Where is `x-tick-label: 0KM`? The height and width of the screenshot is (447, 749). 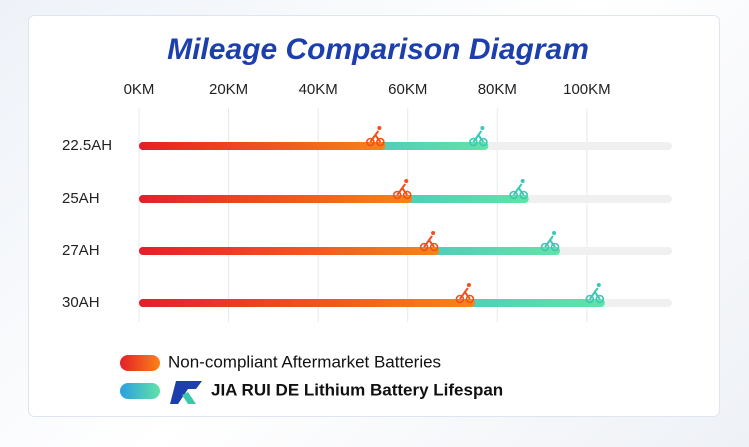
x-tick-label: 0KM is located at coordinates (139, 89).